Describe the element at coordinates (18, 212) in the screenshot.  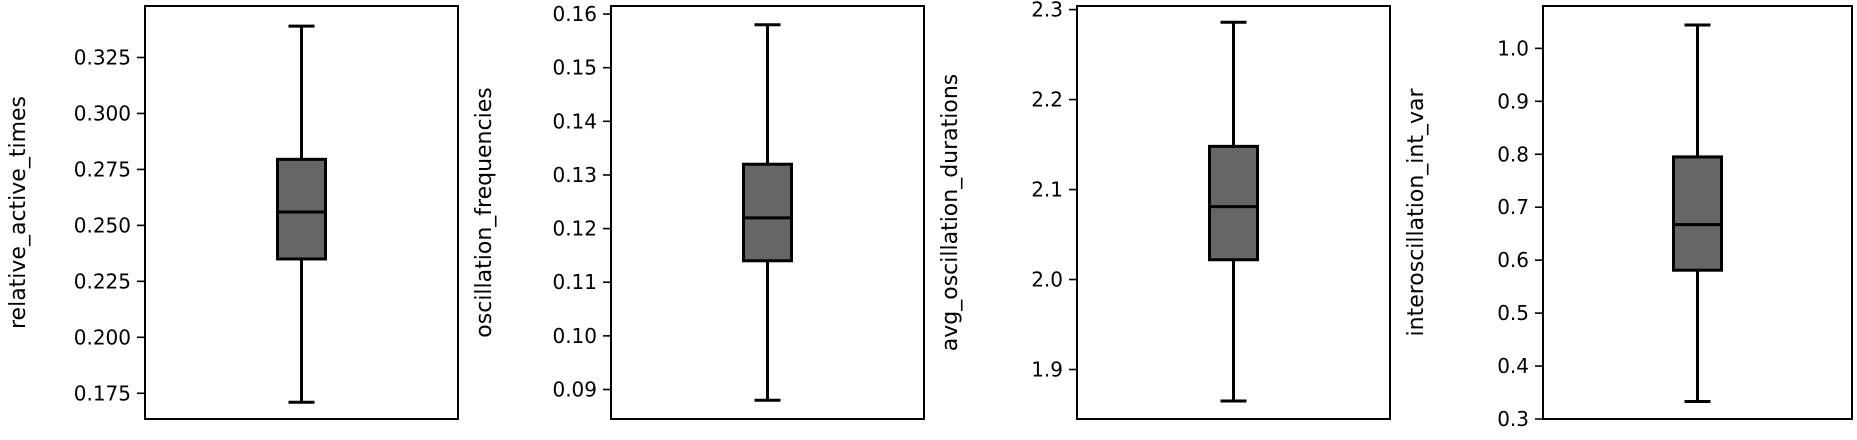
I see `panel-1-ylabel: relative_active_times` at that location.